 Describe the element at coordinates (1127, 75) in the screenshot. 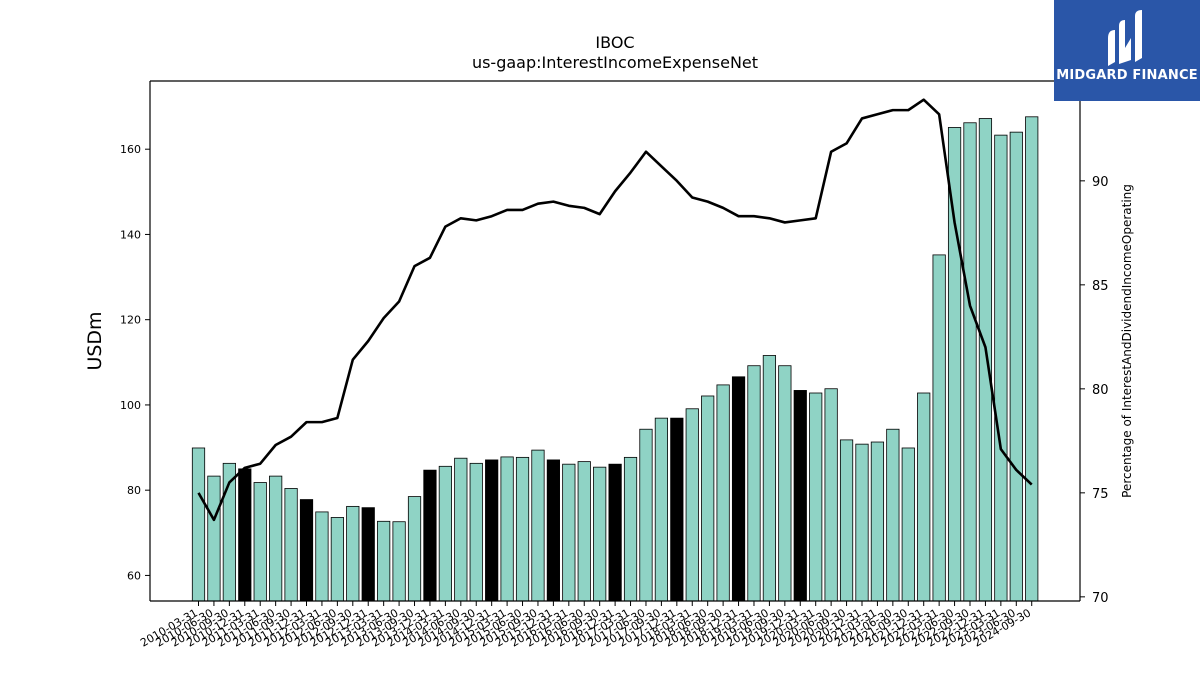

I see `logo-text: MIDGARD FINANCE` at that location.